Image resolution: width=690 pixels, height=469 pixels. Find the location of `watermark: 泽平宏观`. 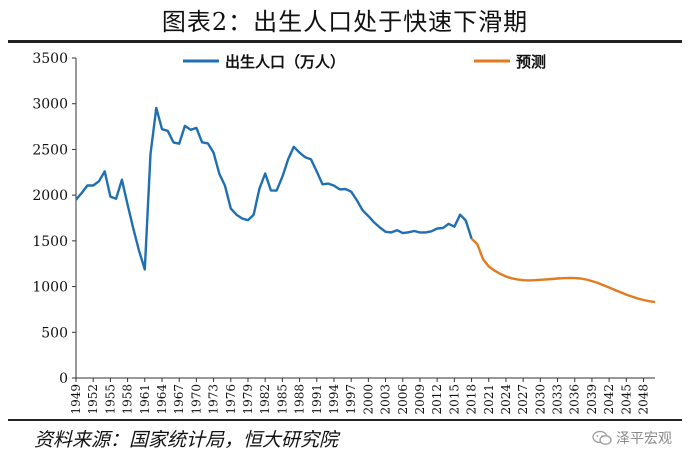

watermark: 泽平宏观 is located at coordinates (632, 438).